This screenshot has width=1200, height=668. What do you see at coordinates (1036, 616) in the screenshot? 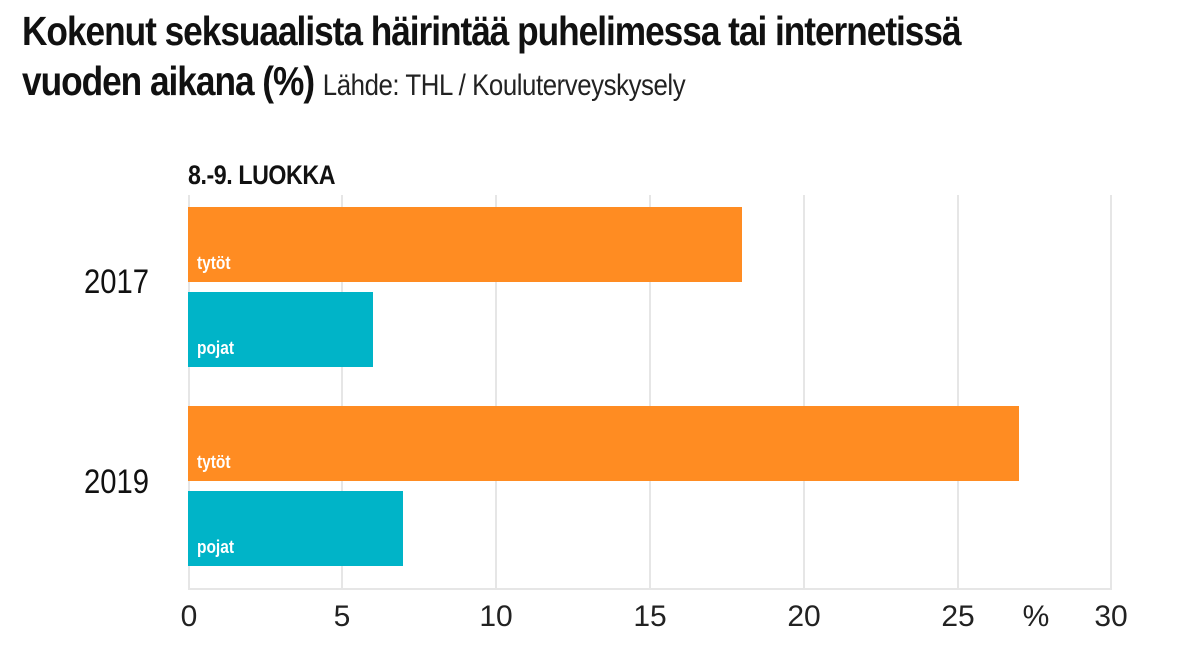
I see `x-unit-label: %` at bounding box center [1036, 616].